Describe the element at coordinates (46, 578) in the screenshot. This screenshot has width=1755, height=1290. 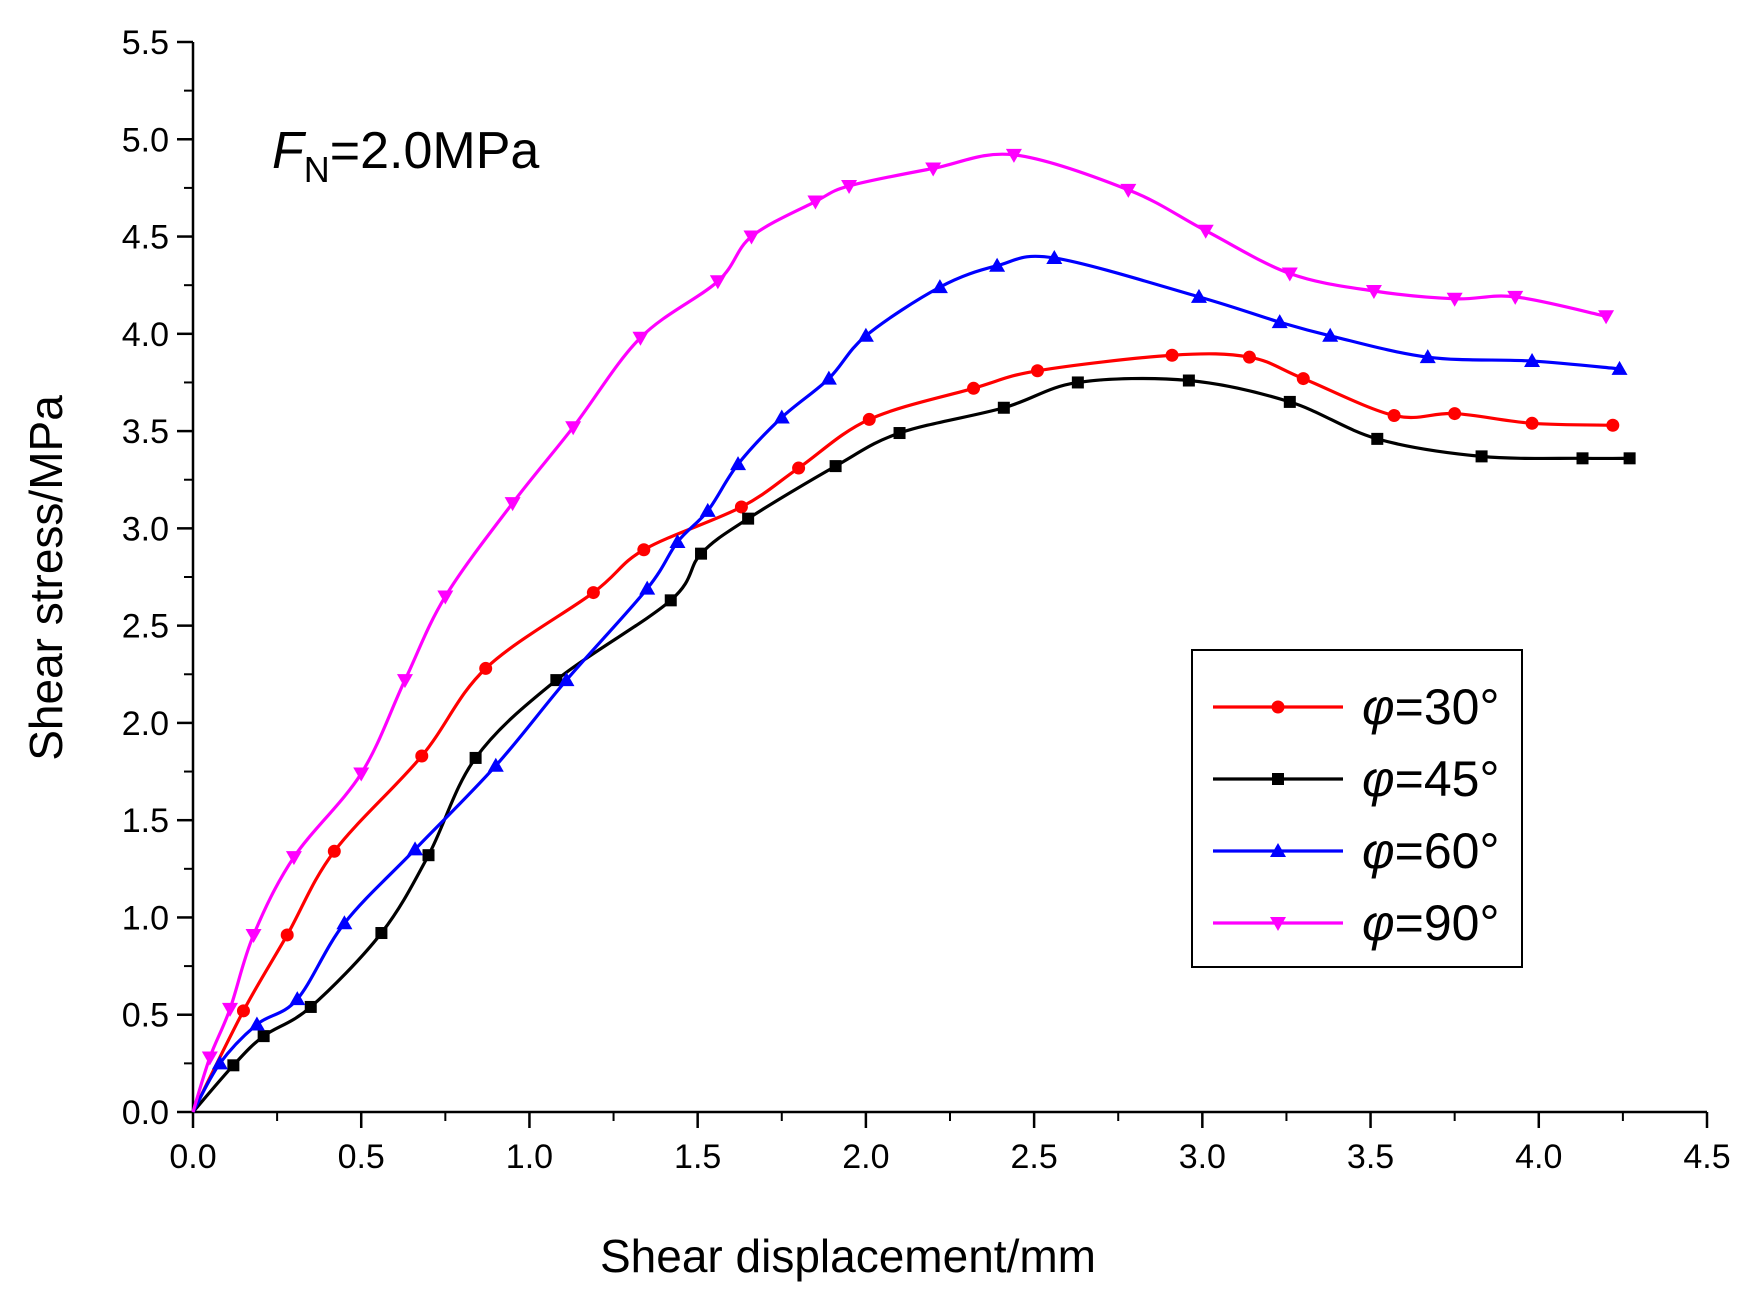
I see `y-axis-title: Shear stress/MPa` at that location.